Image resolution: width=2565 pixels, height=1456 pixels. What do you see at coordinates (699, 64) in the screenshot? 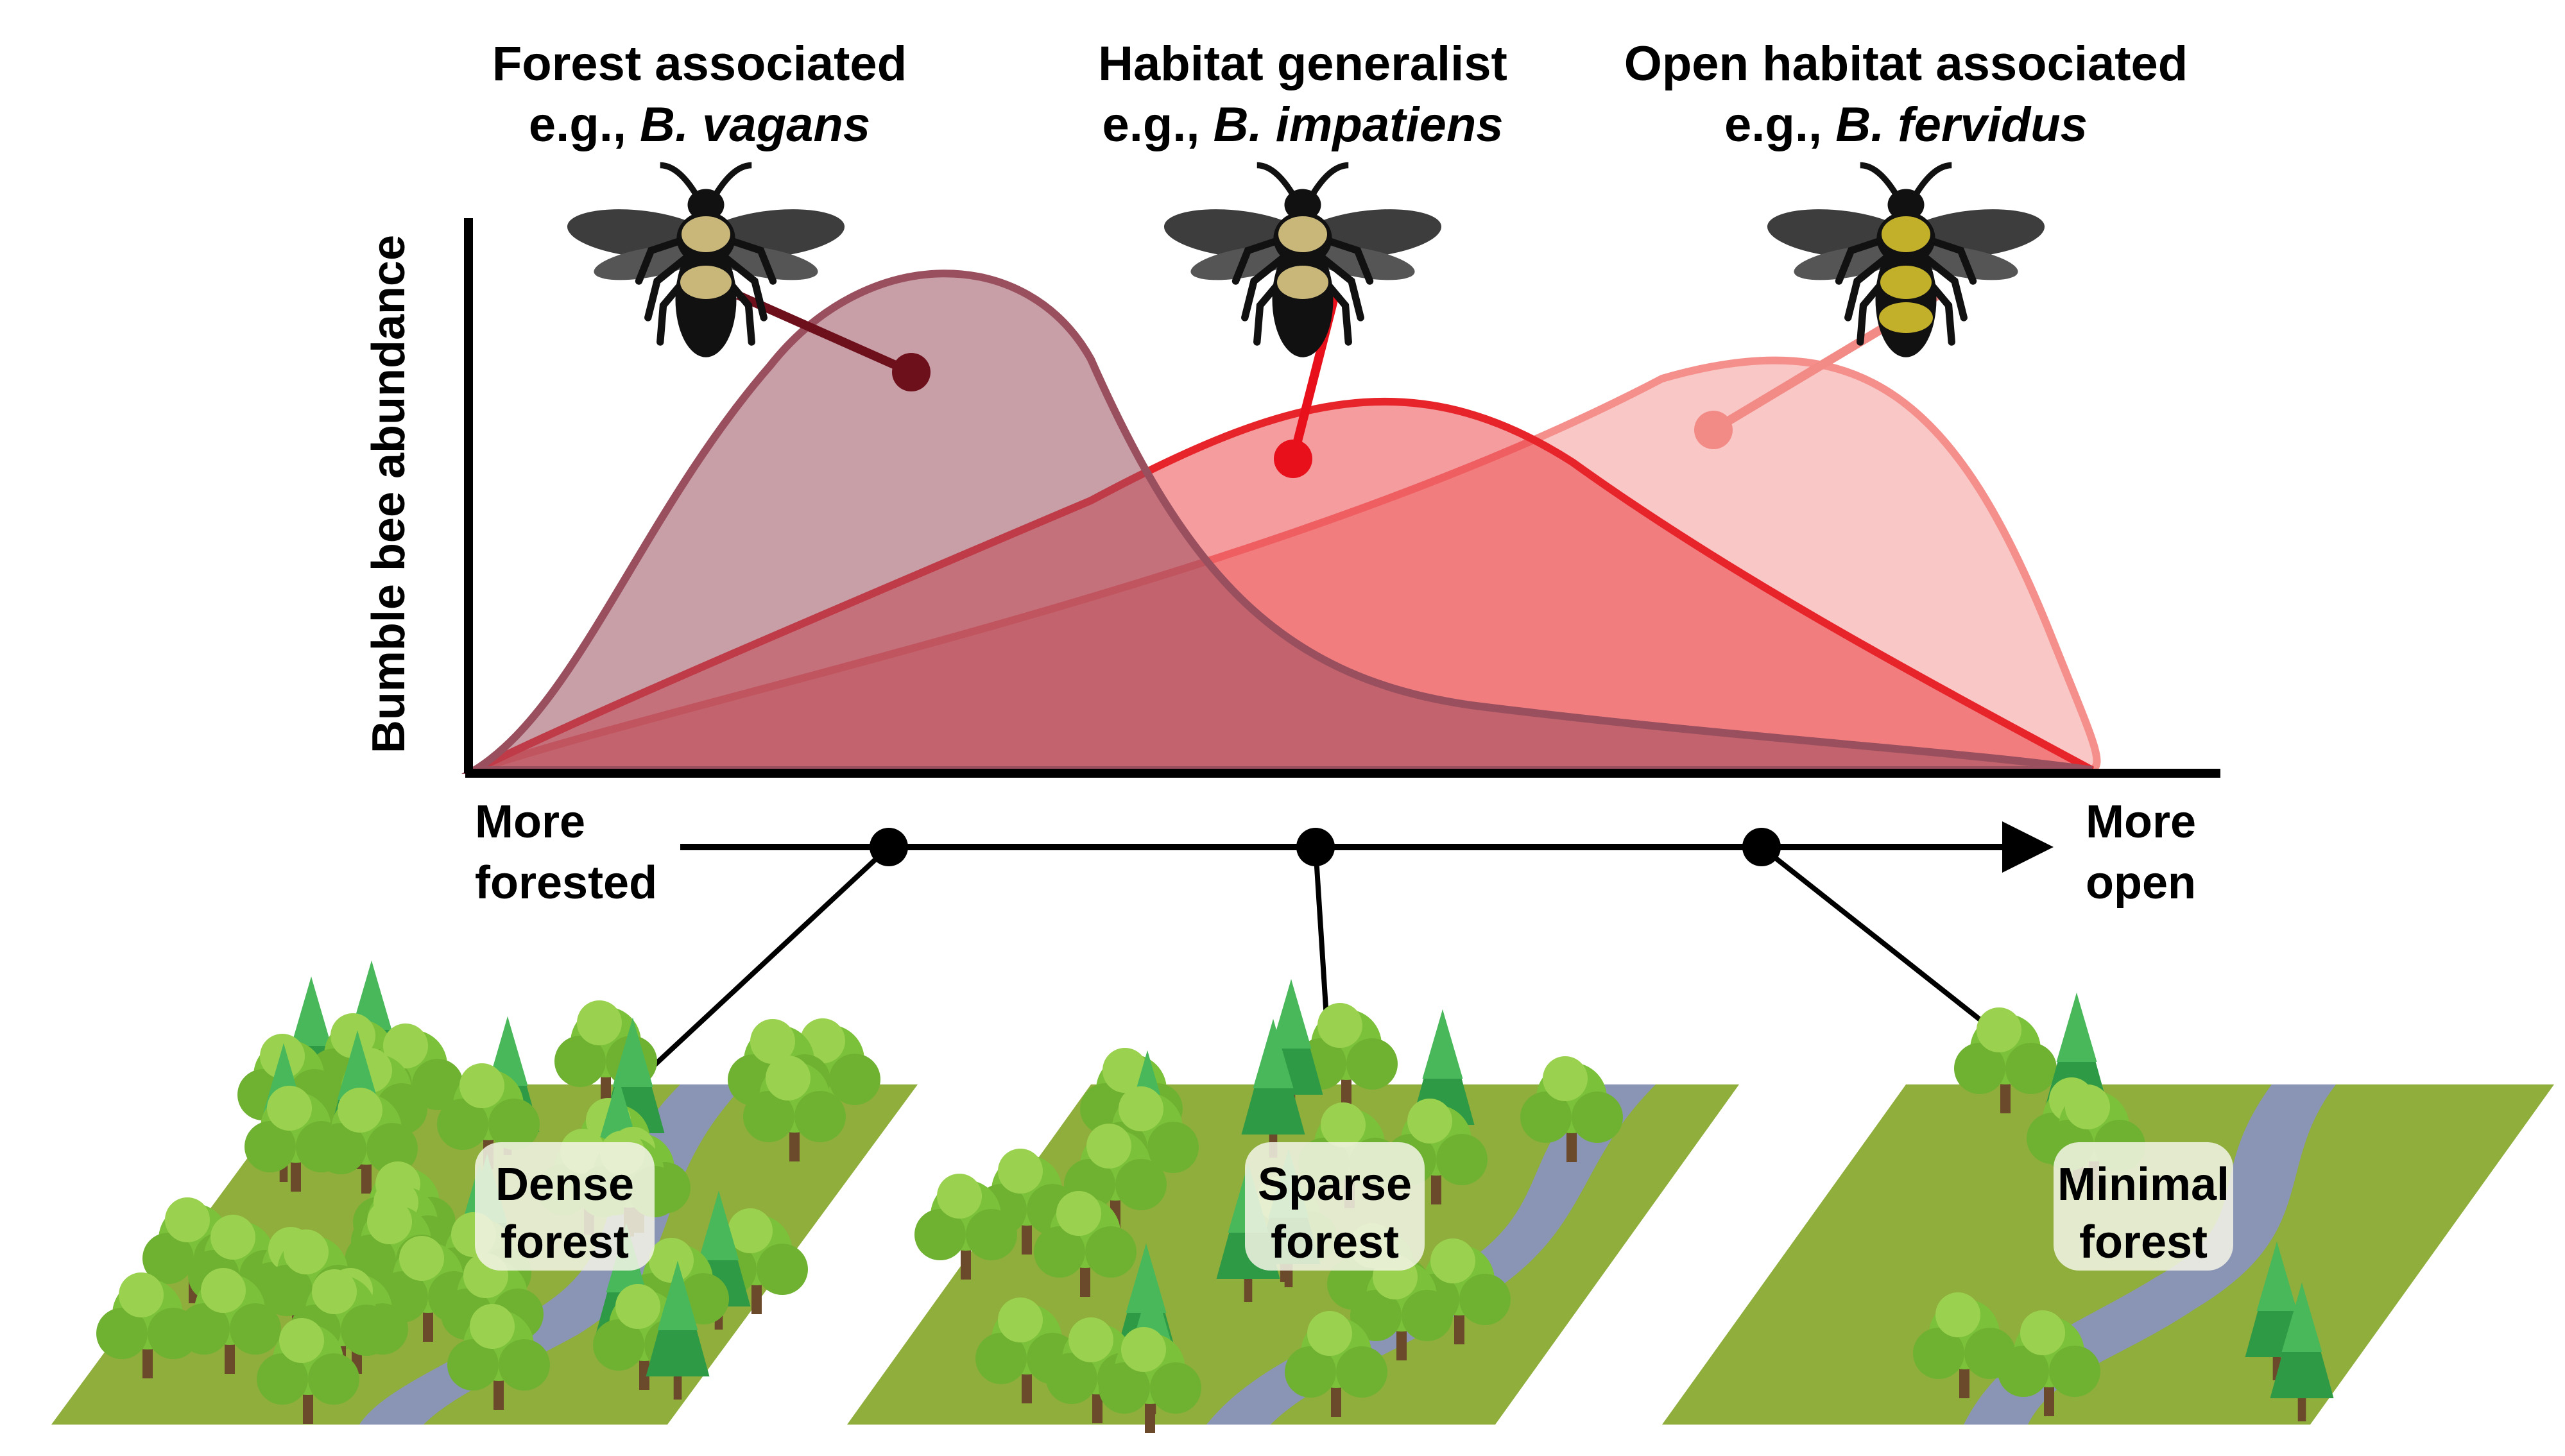
I see `group-title: Forest associated` at bounding box center [699, 64].